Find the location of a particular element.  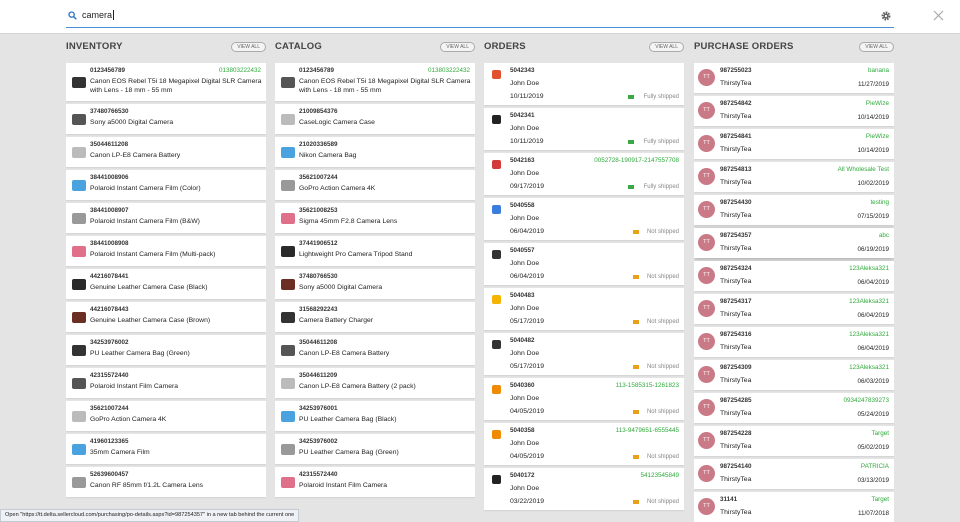

product-card: 21009854376 CaseLogic Camera Case is located at coordinates (375, 119).